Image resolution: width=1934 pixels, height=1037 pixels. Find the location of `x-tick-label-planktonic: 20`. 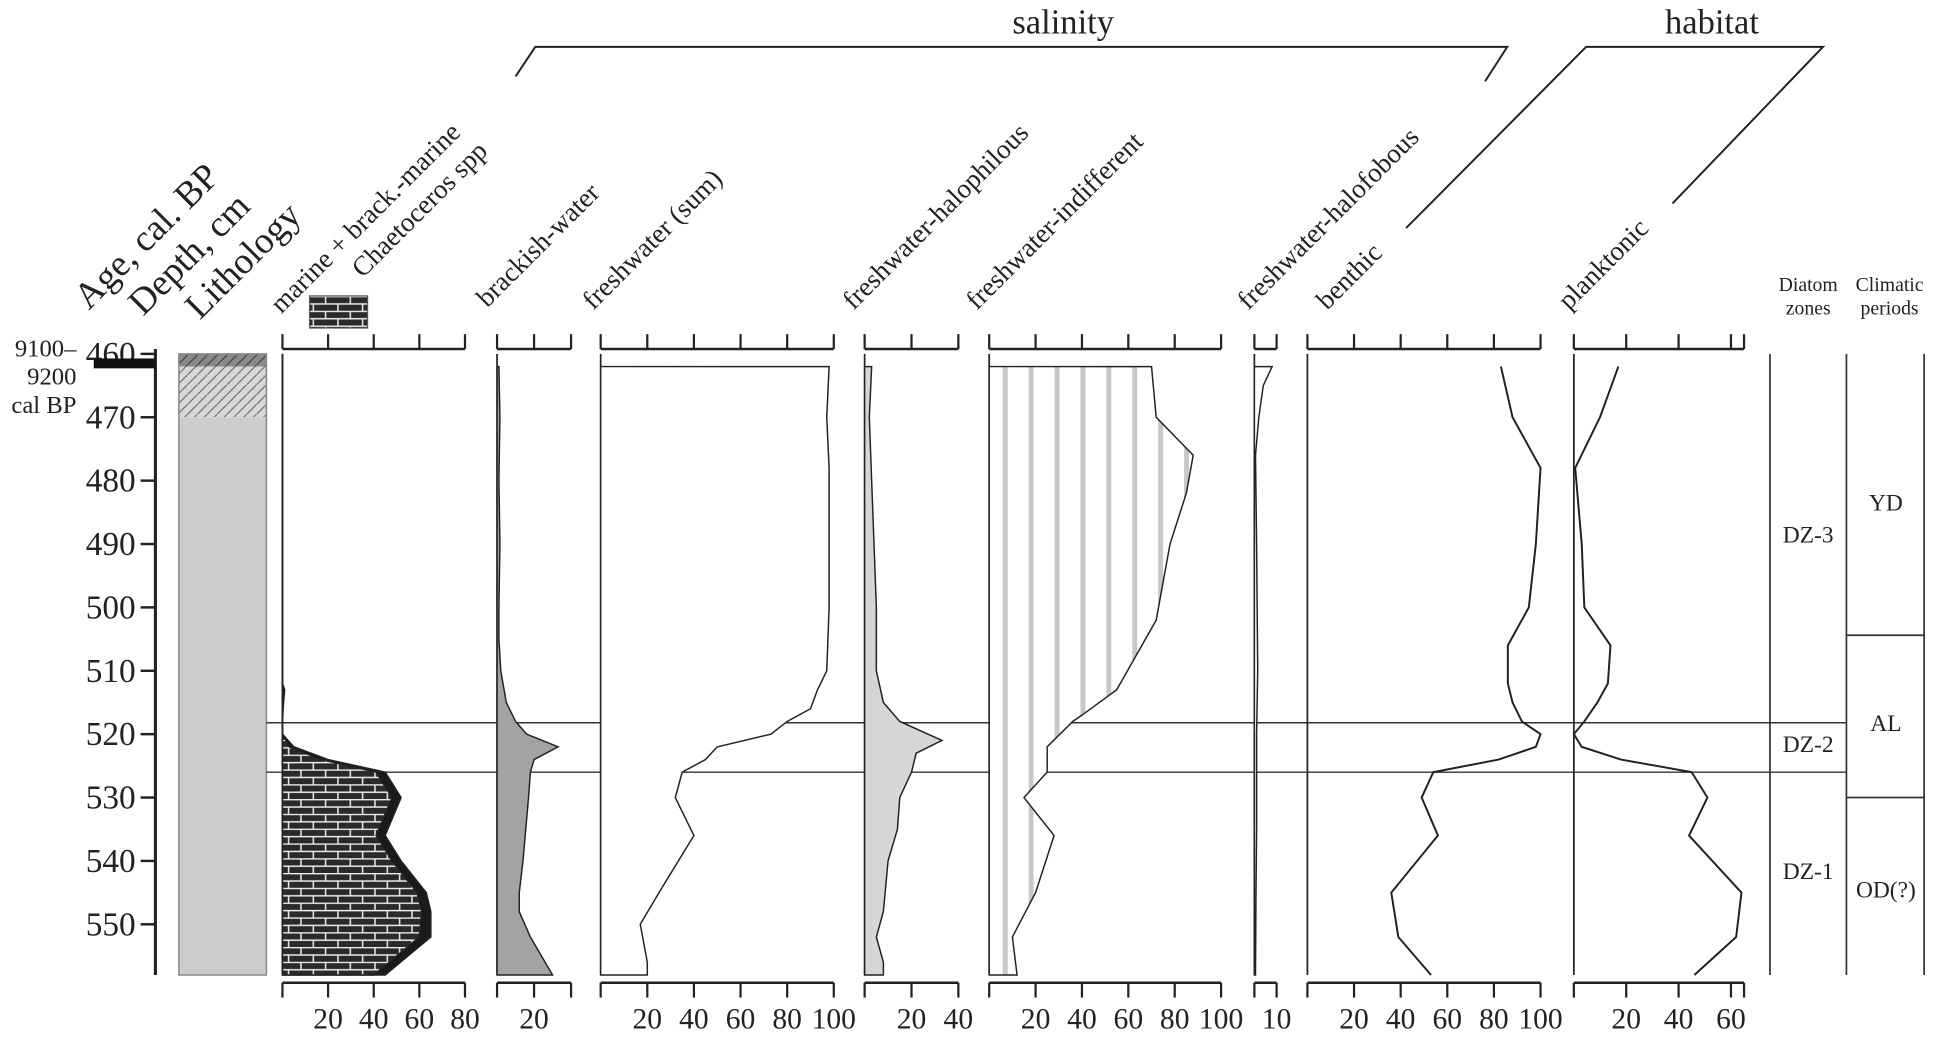

x-tick-label-planktonic: 20 is located at coordinates (1626, 1019).